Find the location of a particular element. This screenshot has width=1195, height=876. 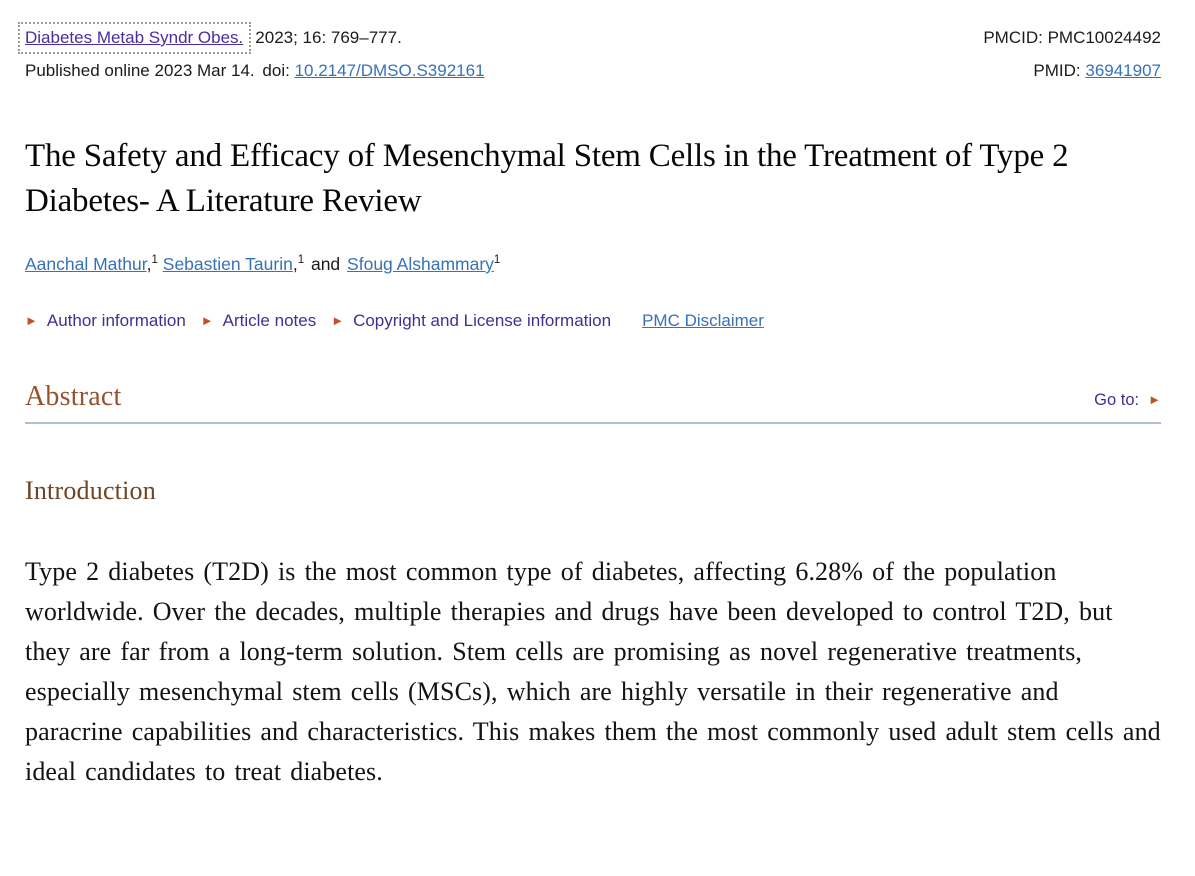

introduction-heading: Introduction is located at coordinates (90, 490).